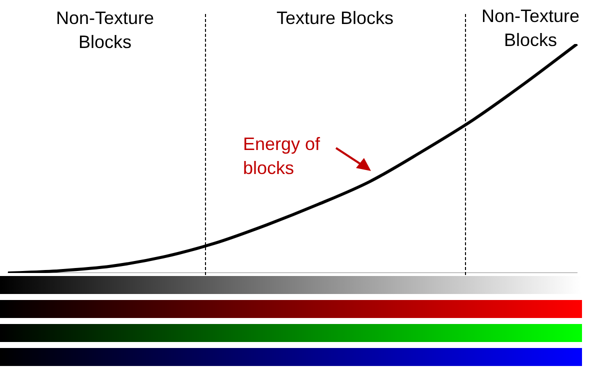  I want to click on text: Texture Blocks, so click(335, 18).